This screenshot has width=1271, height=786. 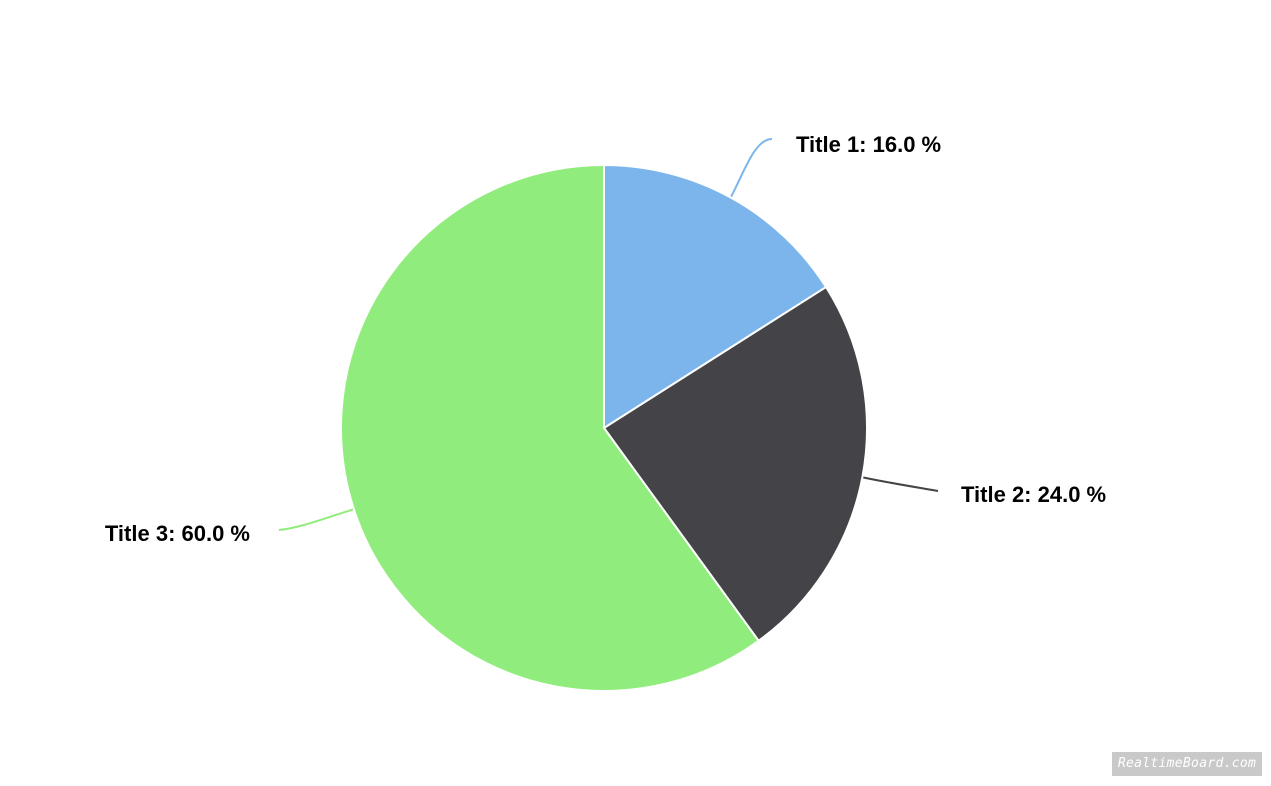 I want to click on slice-label-3: Title 3: 60.0 %, so click(x=177, y=533).